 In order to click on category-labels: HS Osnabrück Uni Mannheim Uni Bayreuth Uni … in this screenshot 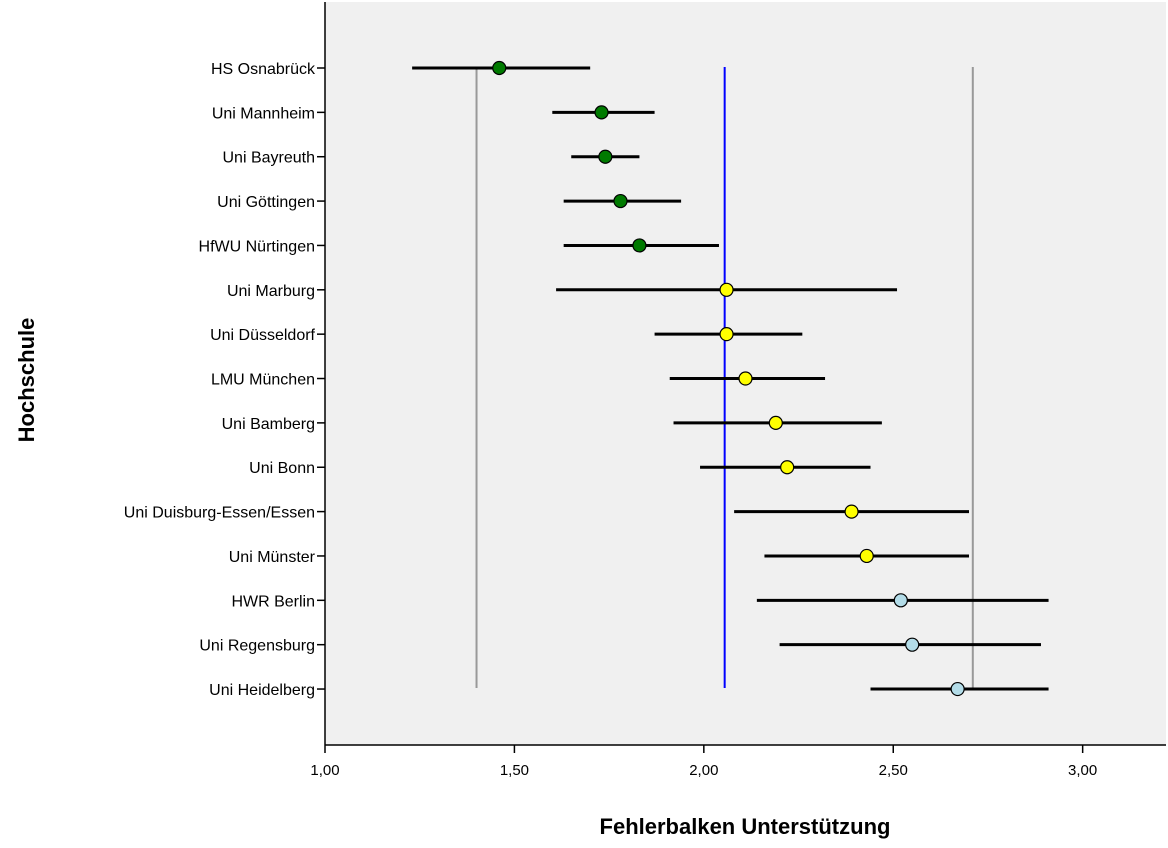, I will do `click(220, 380)`.